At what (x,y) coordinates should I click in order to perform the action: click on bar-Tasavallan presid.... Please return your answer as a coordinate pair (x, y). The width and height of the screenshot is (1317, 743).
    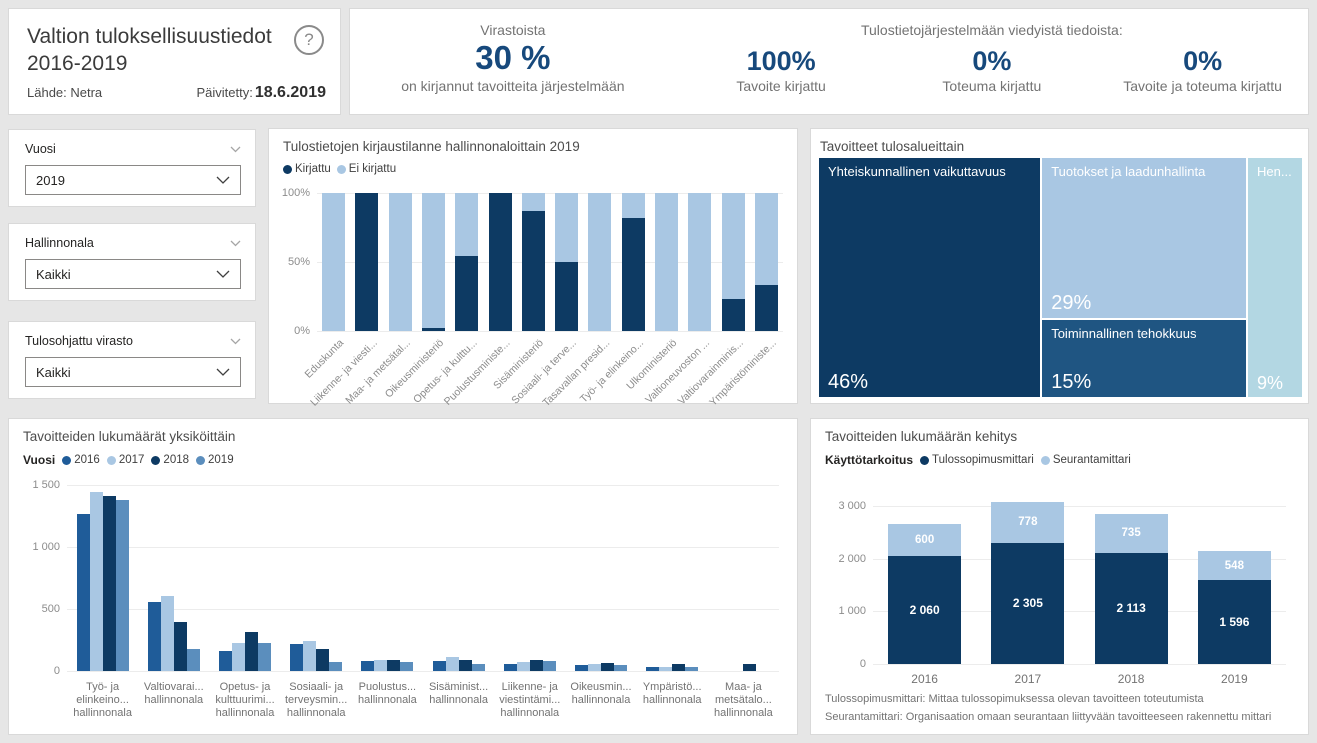
    Looking at the image, I should click on (600, 262).